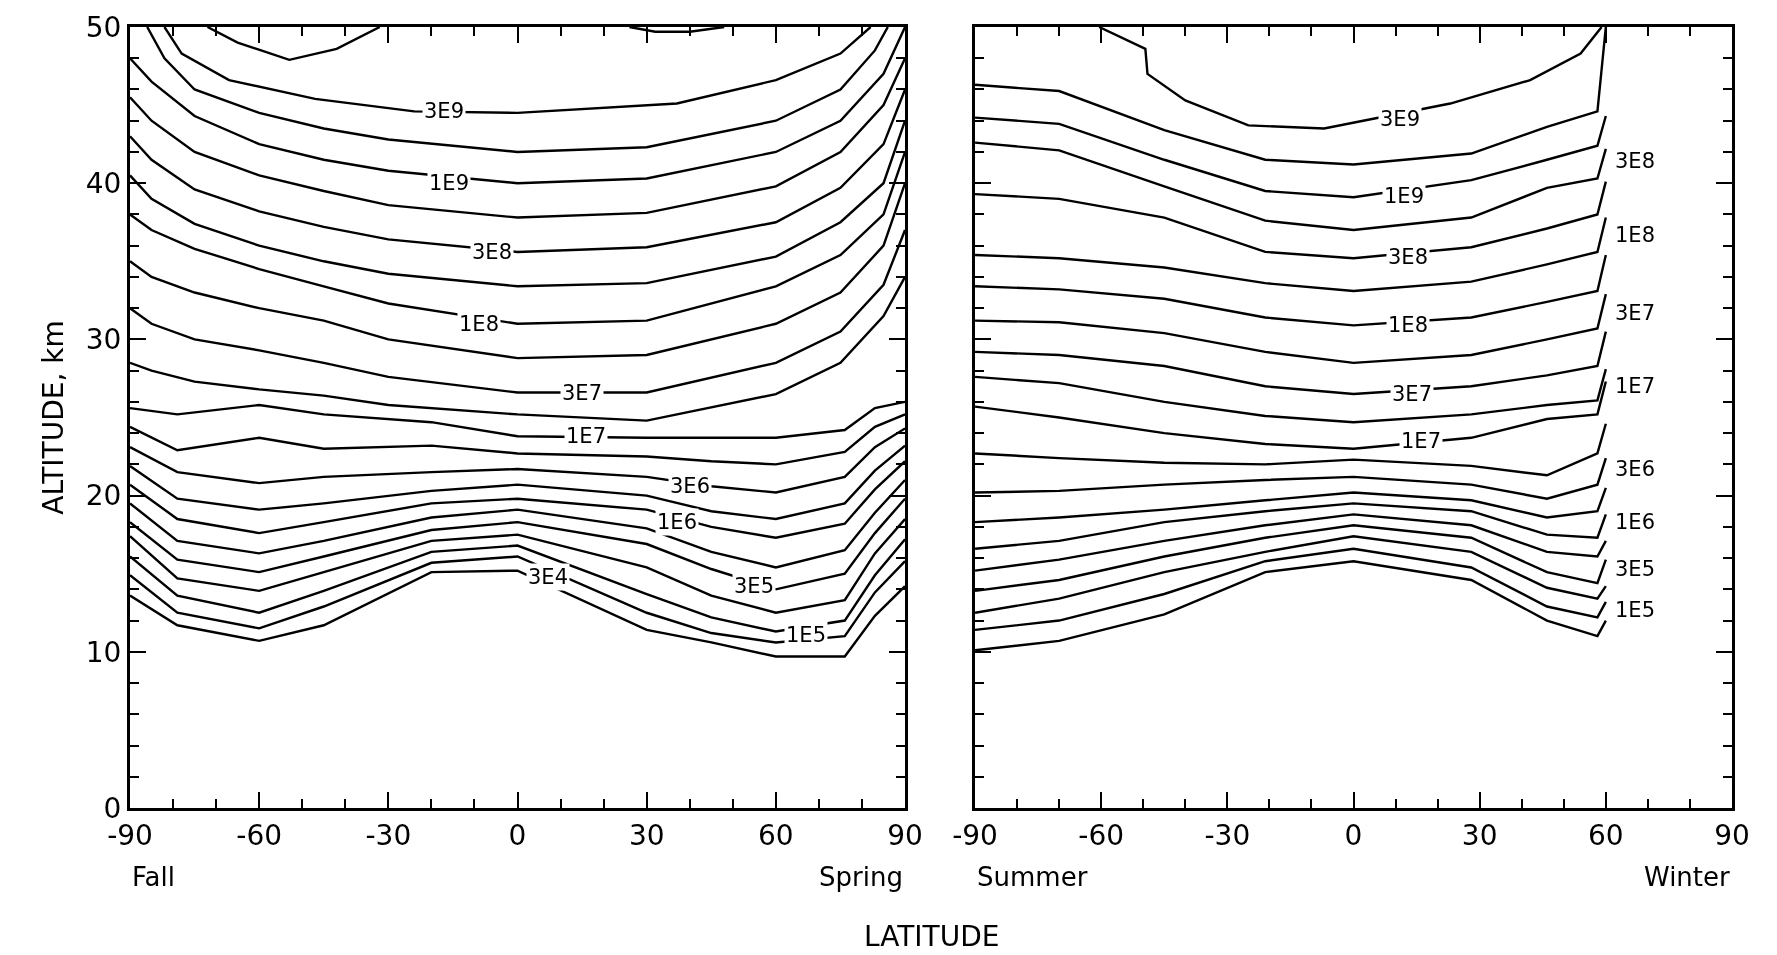 The height and width of the screenshot is (955, 1777). I want to click on y-tick-label: 10, so click(103, 652).